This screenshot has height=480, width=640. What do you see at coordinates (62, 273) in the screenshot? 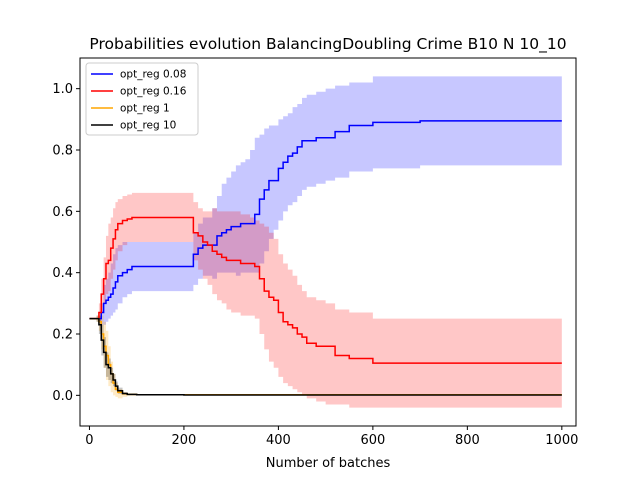
I see `y-tick-label: 0.4` at bounding box center [62, 273].